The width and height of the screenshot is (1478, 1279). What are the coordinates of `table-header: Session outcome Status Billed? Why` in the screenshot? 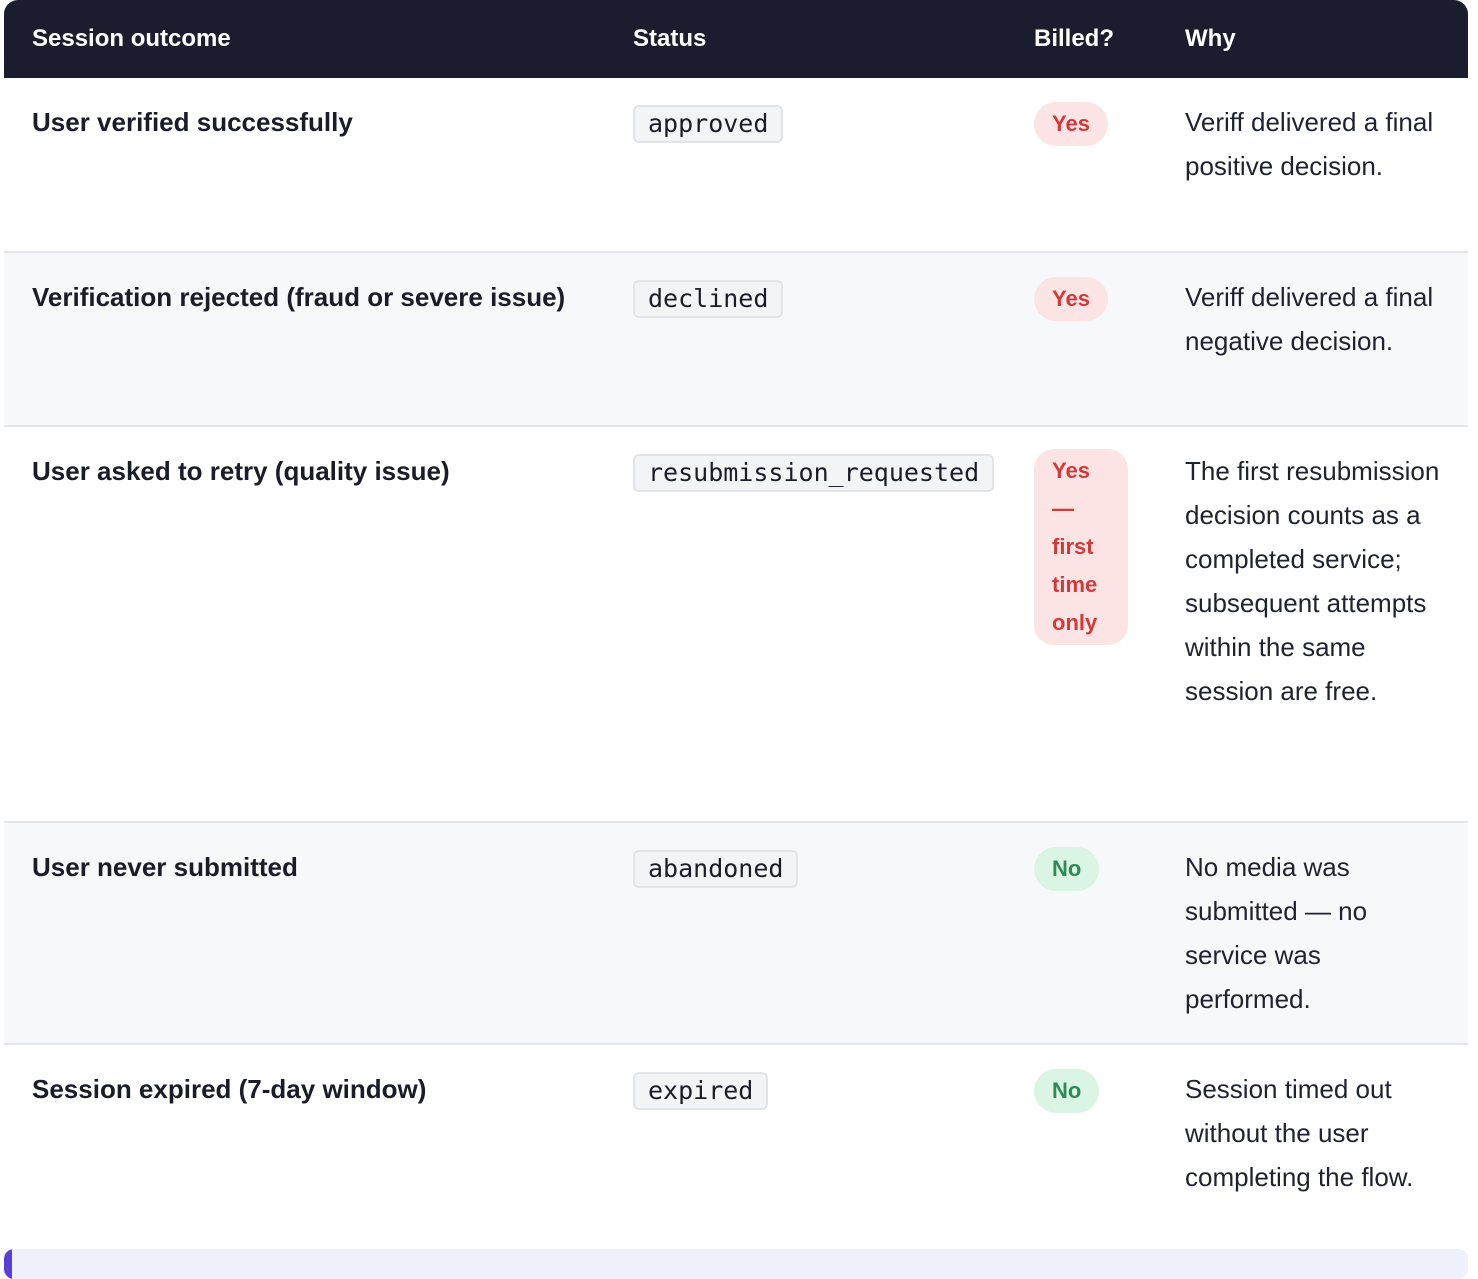 It's located at (736, 39).